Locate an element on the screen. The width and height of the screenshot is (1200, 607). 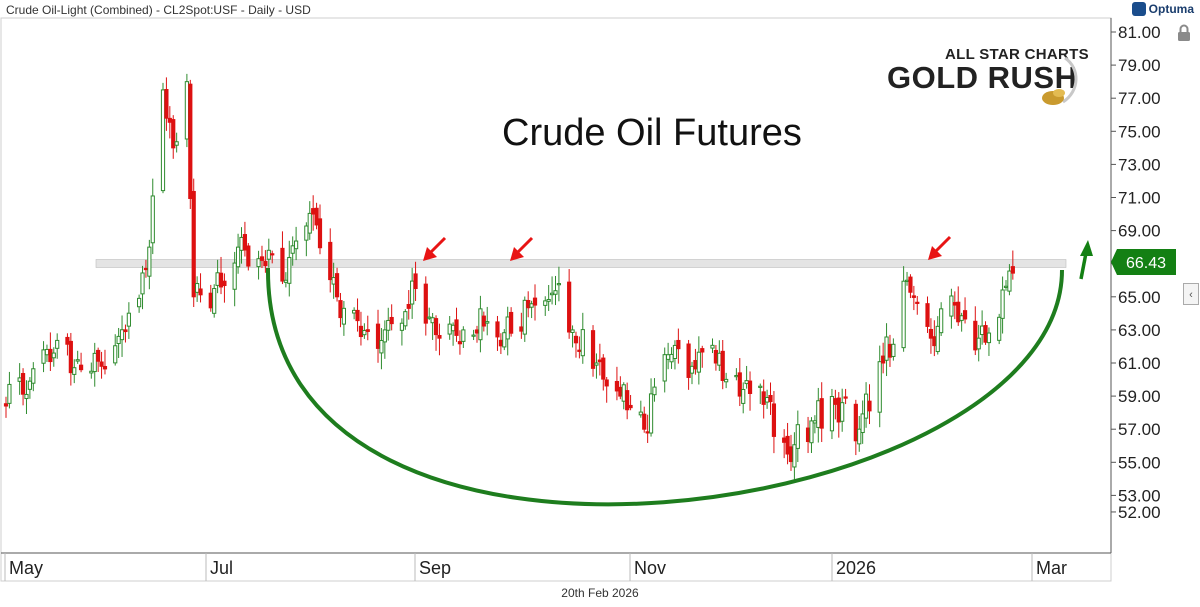
x-axis: May Jul Sep Nov 2026 Mar is located at coordinates (535, 567).